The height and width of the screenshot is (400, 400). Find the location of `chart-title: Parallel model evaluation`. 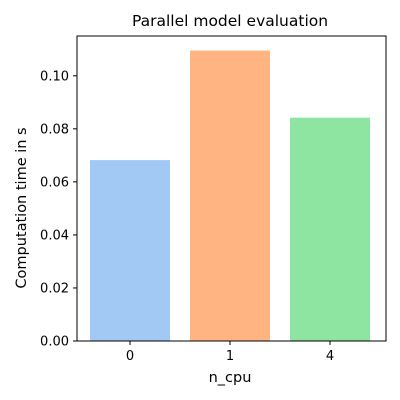

chart-title: Parallel model evaluation is located at coordinates (230, 21).